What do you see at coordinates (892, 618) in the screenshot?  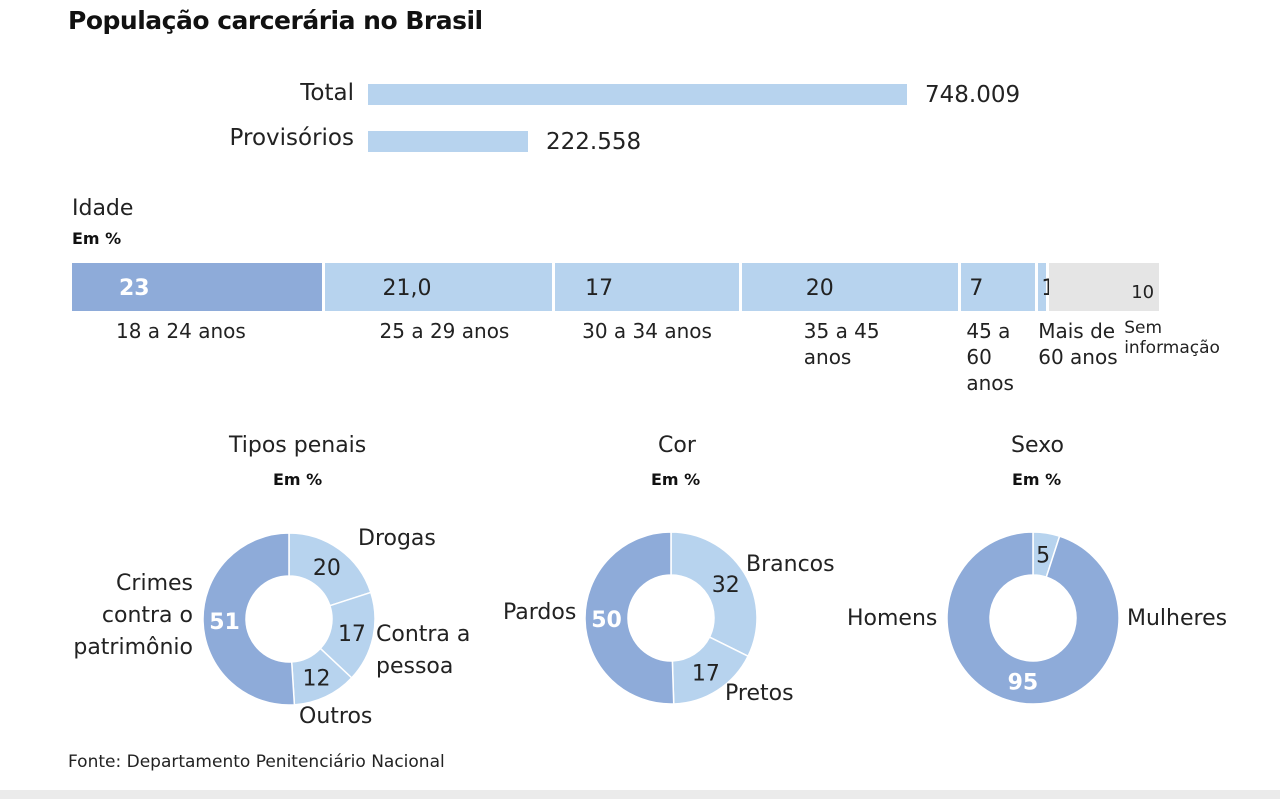 I see `label-homens: Homens` at bounding box center [892, 618].